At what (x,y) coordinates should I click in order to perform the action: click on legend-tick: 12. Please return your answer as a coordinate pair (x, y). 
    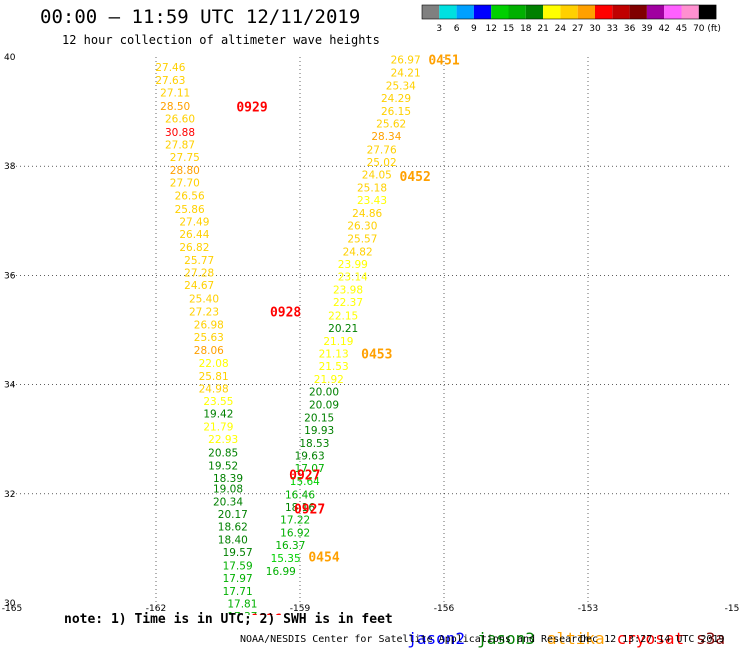
    Looking at the image, I should click on (490, 29).